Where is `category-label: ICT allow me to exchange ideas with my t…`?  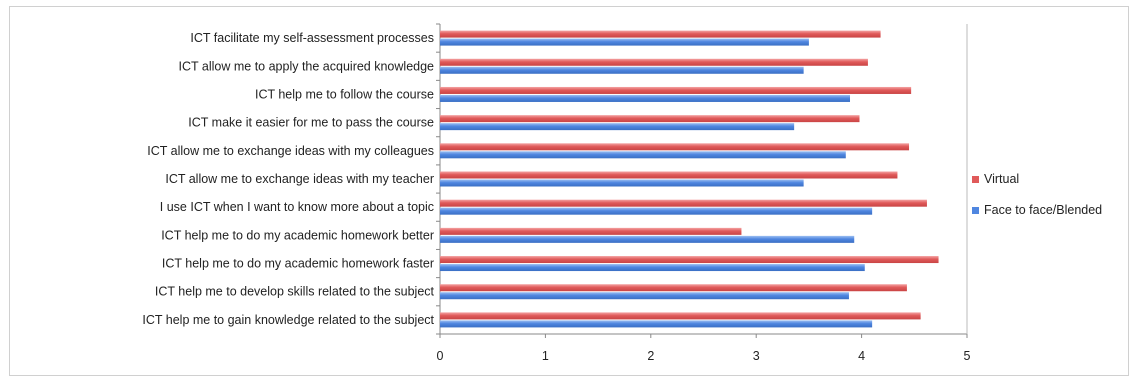 category-label: ICT allow me to exchange ideas with my t… is located at coordinates (299, 179).